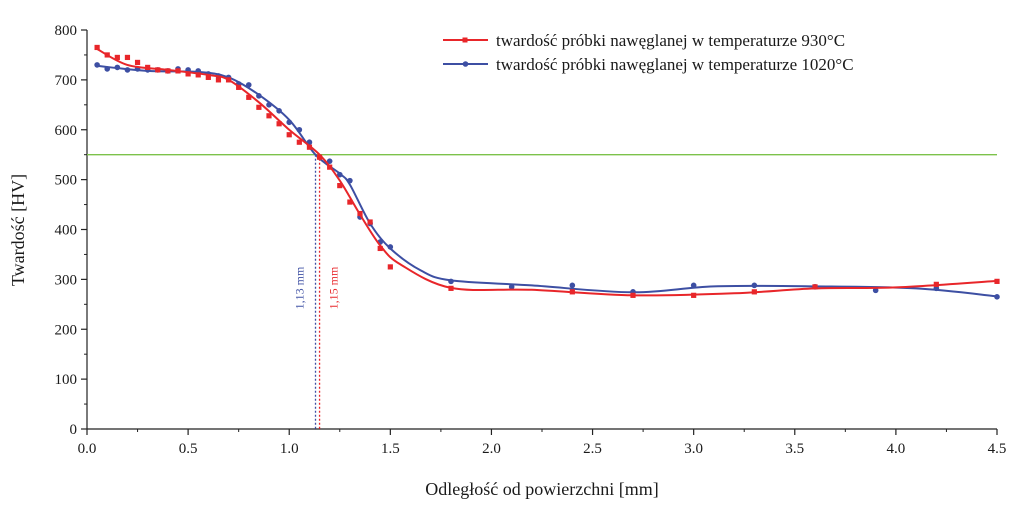 The height and width of the screenshot is (510, 1024). What do you see at coordinates (390, 449) in the screenshot?
I see `x-tick-label-1.5: 1.5` at bounding box center [390, 449].